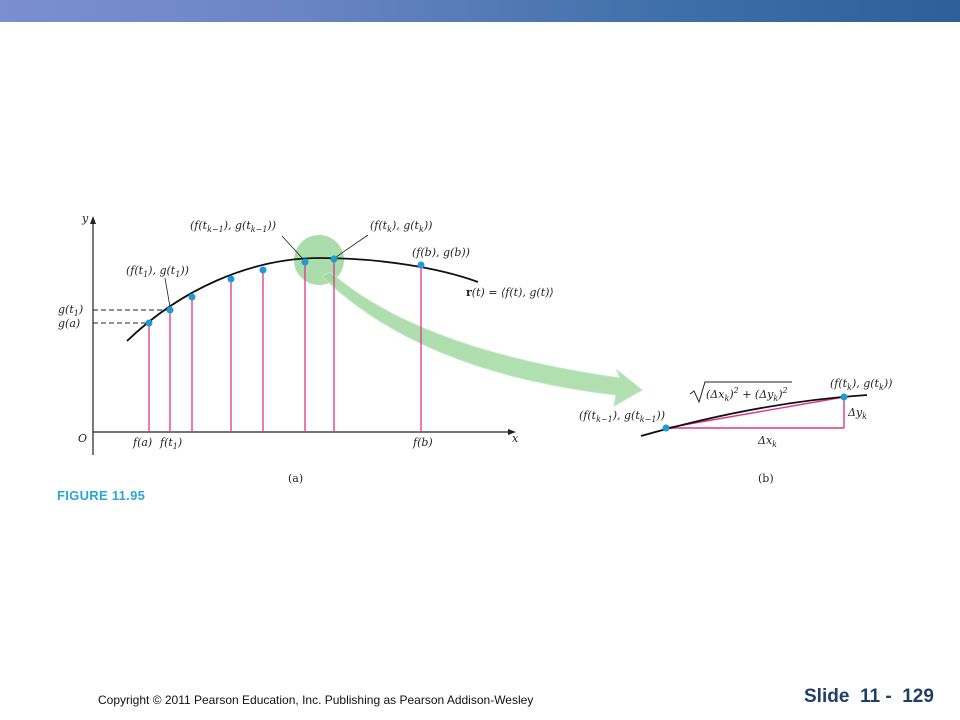 This screenshot has width=960, height=720. Describe the element at coordinates (441, 252) in the screenshot. I see `label-point-b: (f(b), g(b))` at that location.